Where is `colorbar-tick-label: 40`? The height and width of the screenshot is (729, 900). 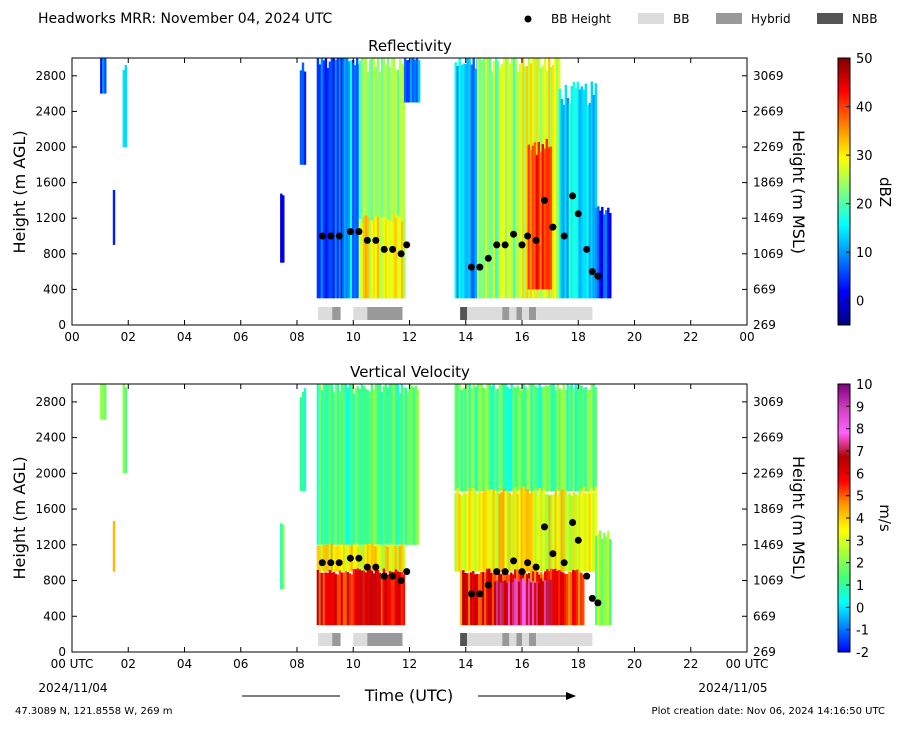 colorbar-tick-label: 40 is located at coordinates (864, 108).